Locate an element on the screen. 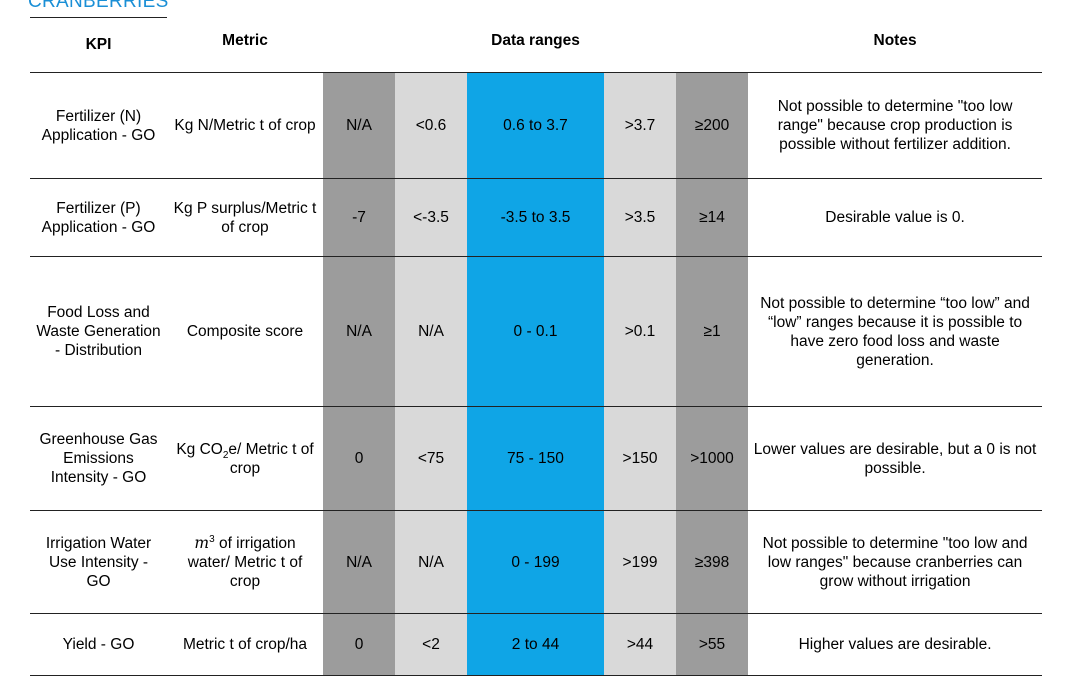 The width and height of the screenshot is (1080, 676). kpi-cell: Irrigation Water Use Intensity - GO is located at coordinates (98, 562).